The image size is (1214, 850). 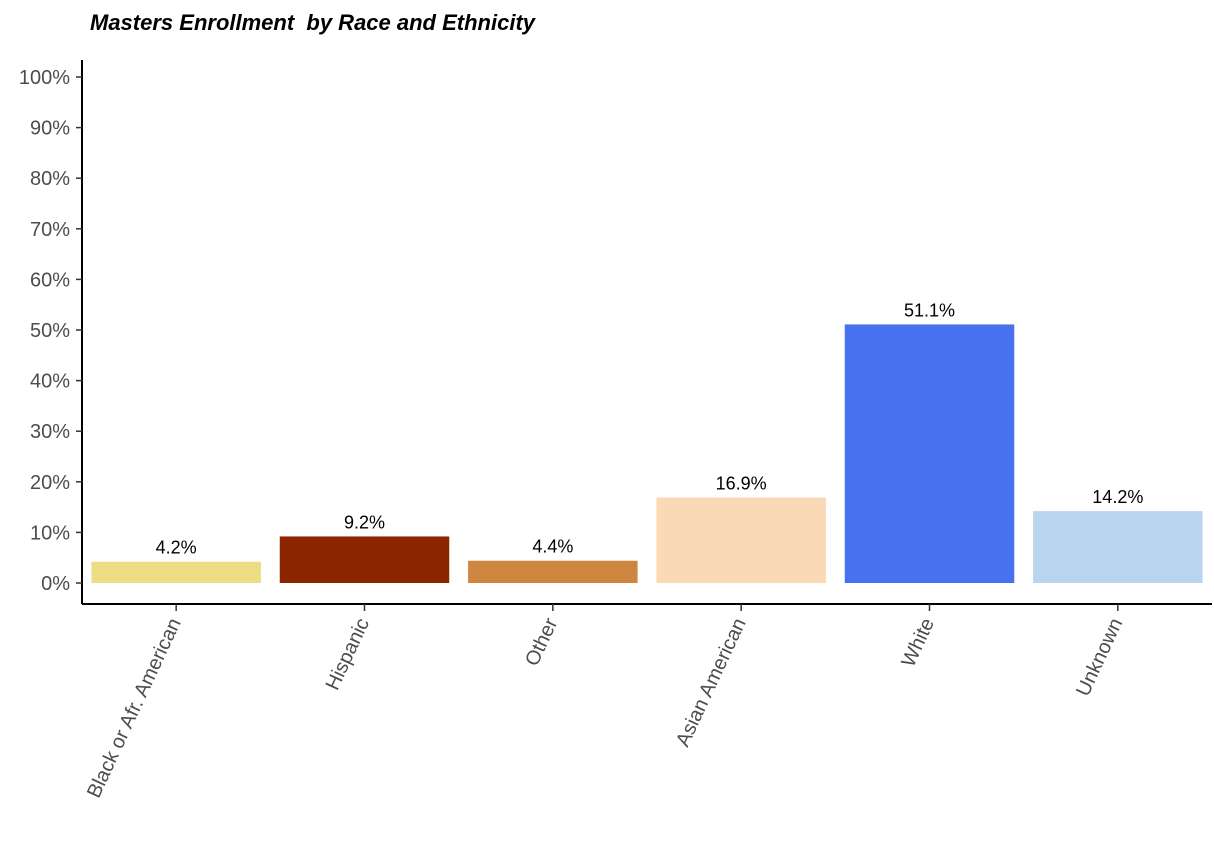 I want to click on y-tick-label: 10%, so click(x=50, y=533).